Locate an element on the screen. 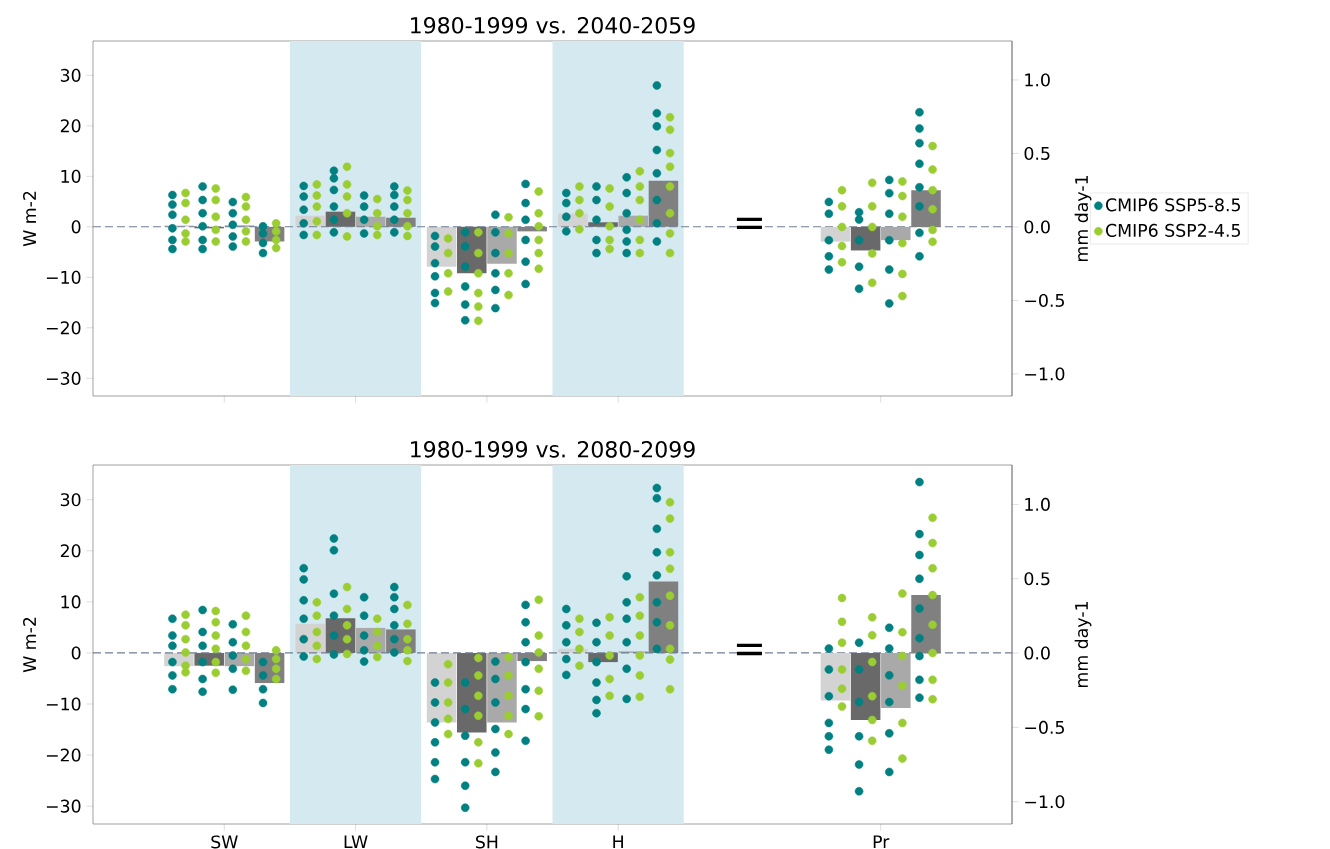 The image size is (1330, 849). legend-label: CMIP6 SSP5-8.5 is located at coordinates (1173, 205).